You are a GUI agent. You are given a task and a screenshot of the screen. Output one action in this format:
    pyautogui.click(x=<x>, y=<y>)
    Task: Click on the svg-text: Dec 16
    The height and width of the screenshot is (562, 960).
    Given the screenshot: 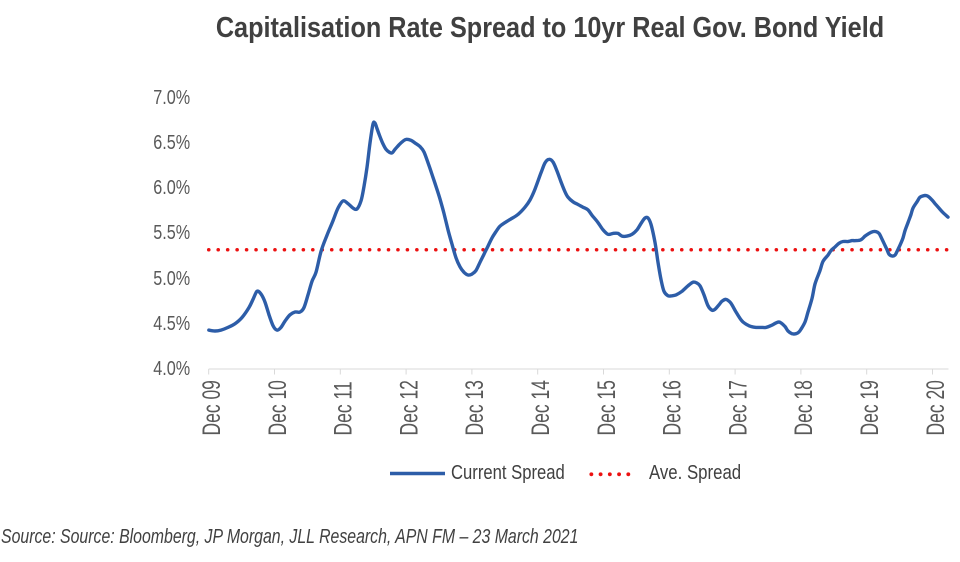 What is the action you would take?
    pyautogui.click(x=671, y=407)
    